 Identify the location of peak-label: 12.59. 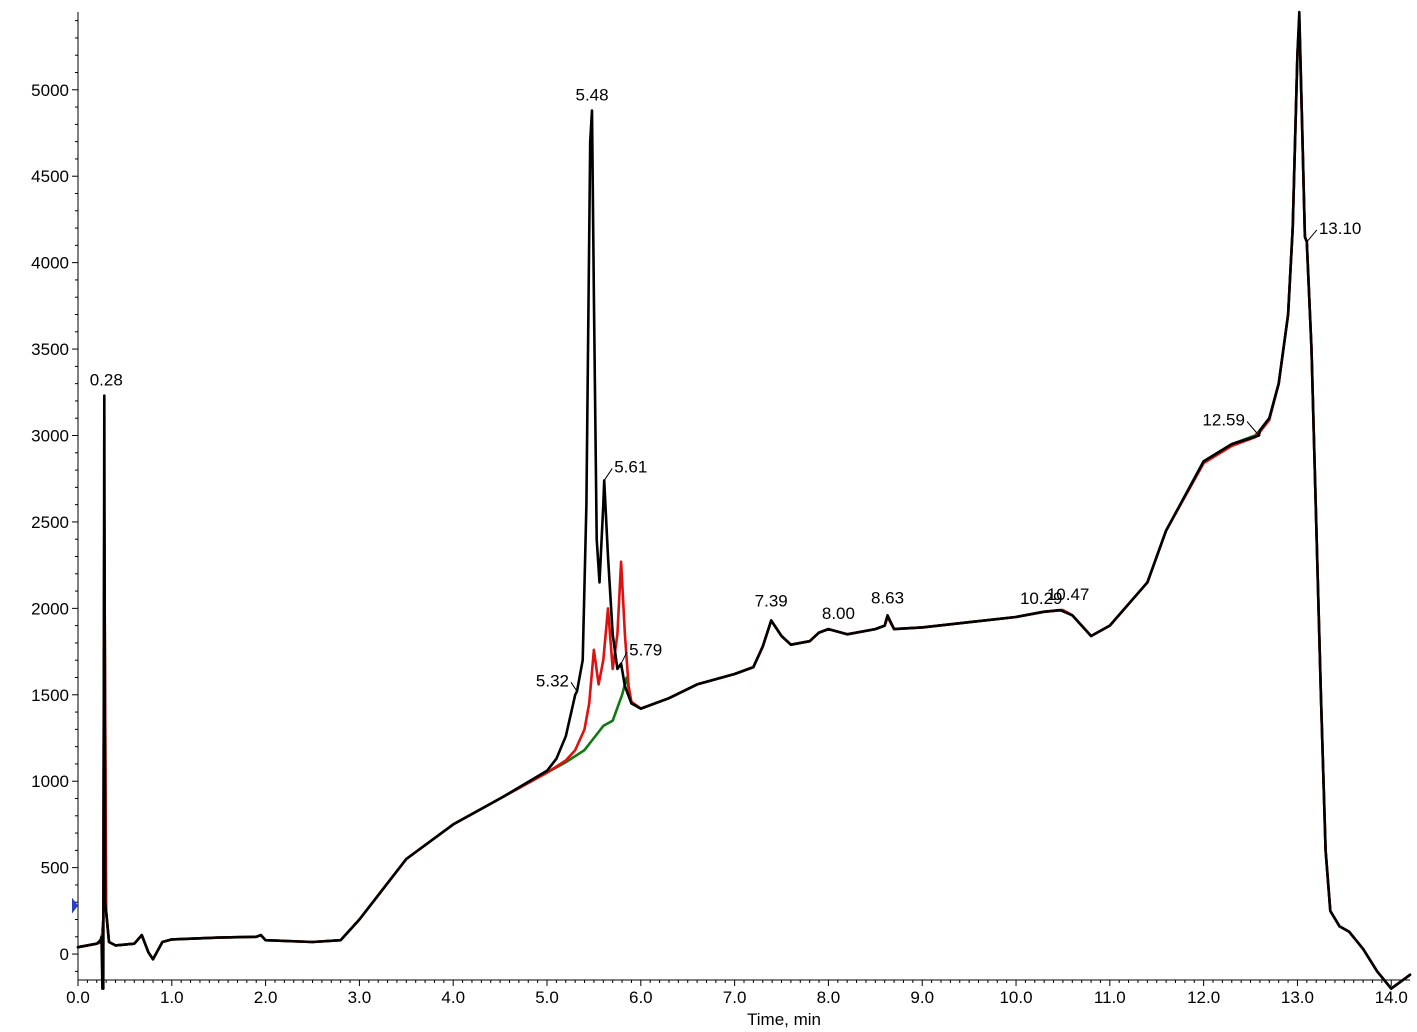
(1223, 420).